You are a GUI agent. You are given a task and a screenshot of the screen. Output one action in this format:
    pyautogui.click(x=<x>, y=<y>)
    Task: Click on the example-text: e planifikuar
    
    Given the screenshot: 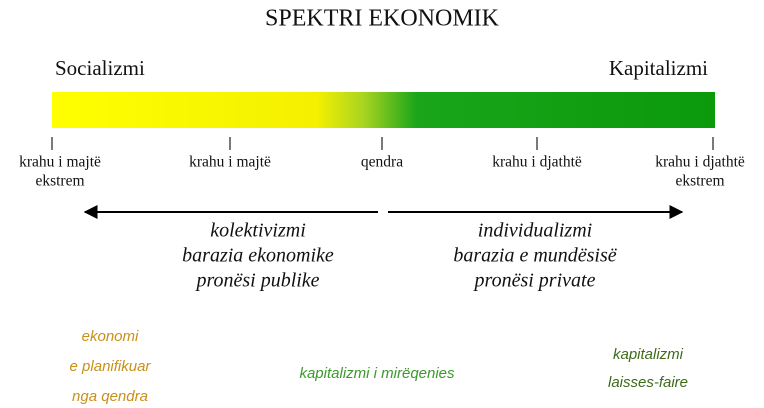 What is the action you would take?
    pyautogui.click(x=111, y=366)
    